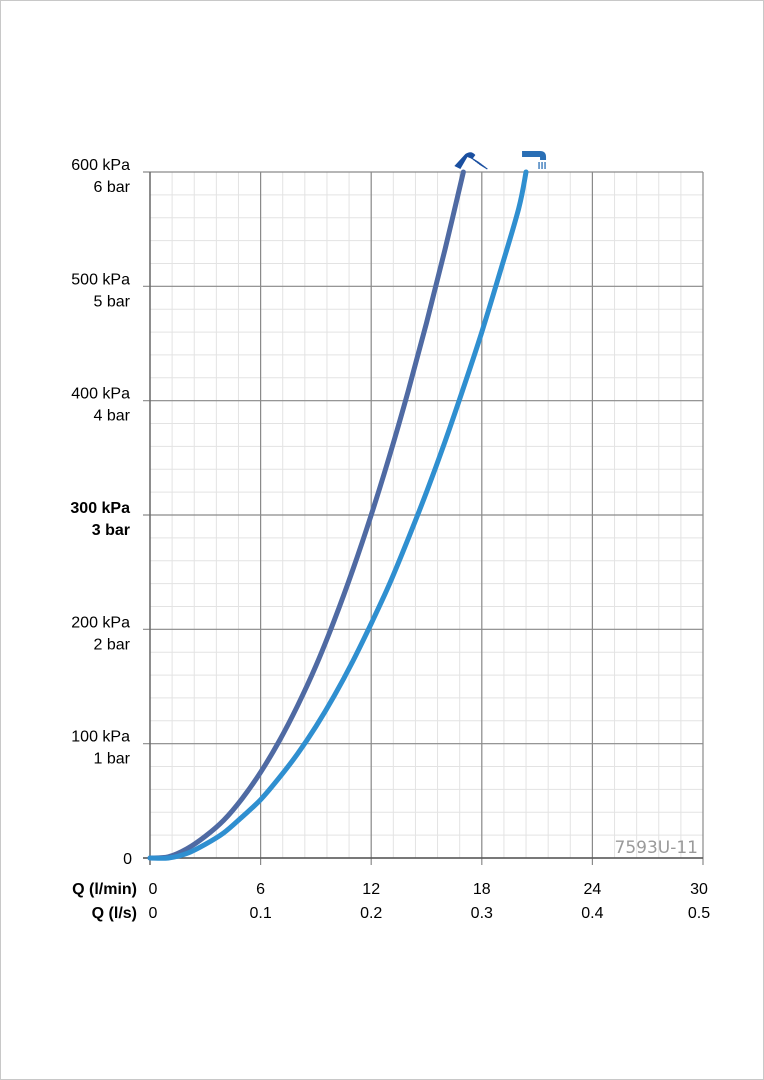 This screenshot has height=1080, width=764. What do you see at coordinates (482, 889) in the screenshot?
I see `x-tick-label-l-min: 18` at bounding box center [482, 889].